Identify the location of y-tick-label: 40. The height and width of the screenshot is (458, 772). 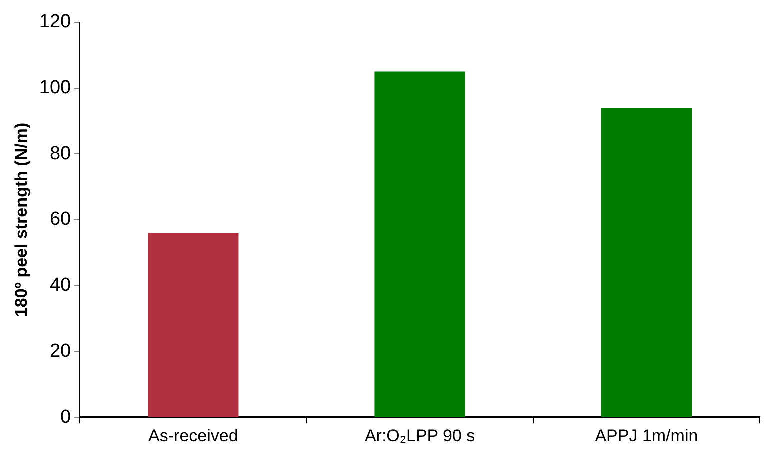
(61, 285).